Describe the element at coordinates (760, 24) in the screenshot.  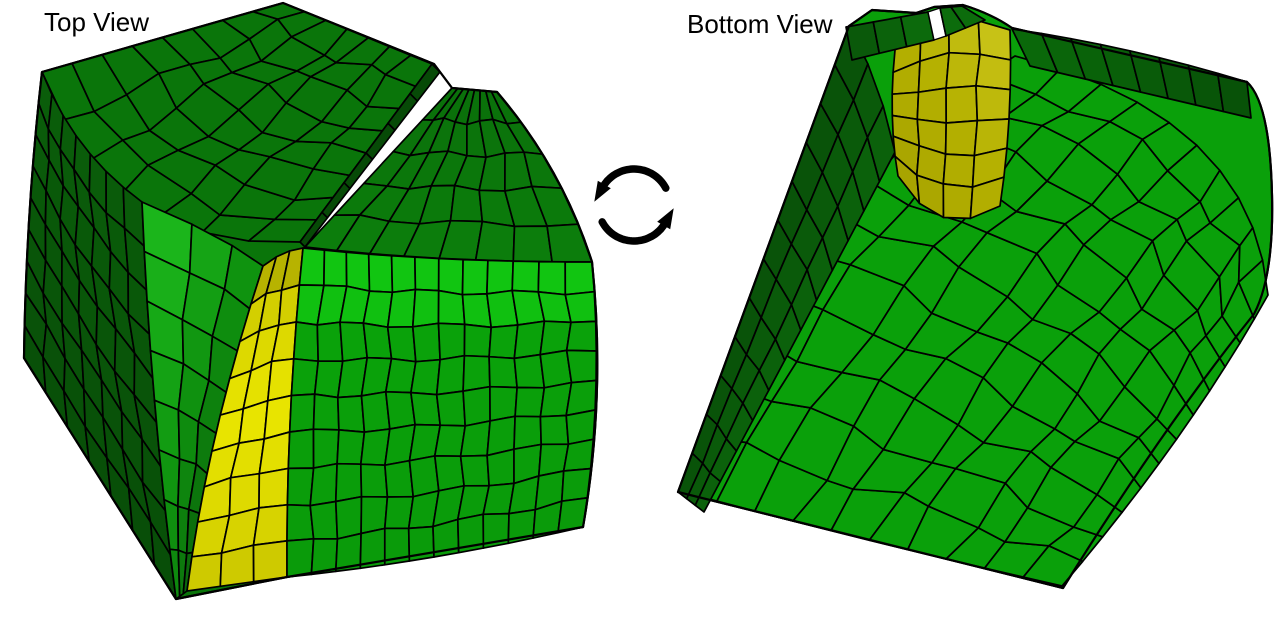
I see `bottom-view-label: Bottom View` at that location.